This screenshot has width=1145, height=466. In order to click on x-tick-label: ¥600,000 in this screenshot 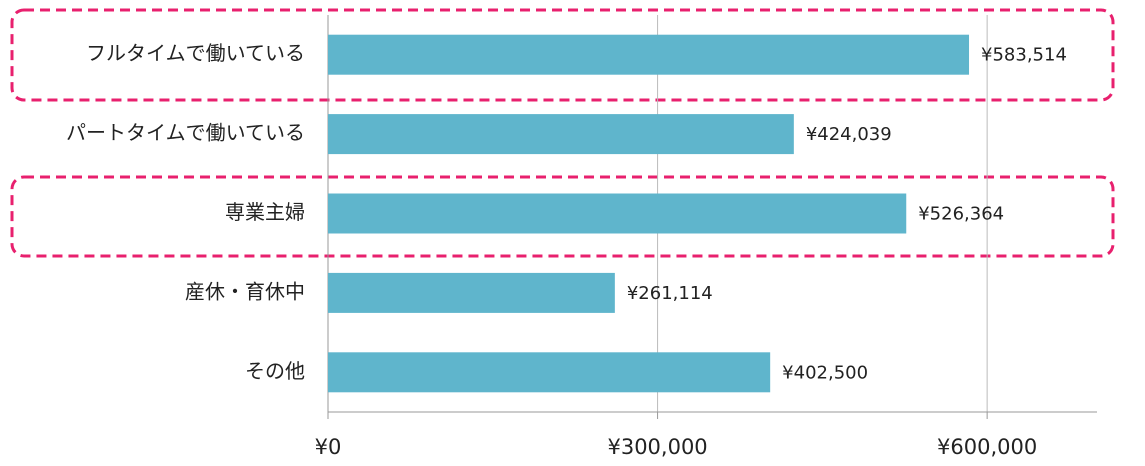, I will do `click(987, 447)`.